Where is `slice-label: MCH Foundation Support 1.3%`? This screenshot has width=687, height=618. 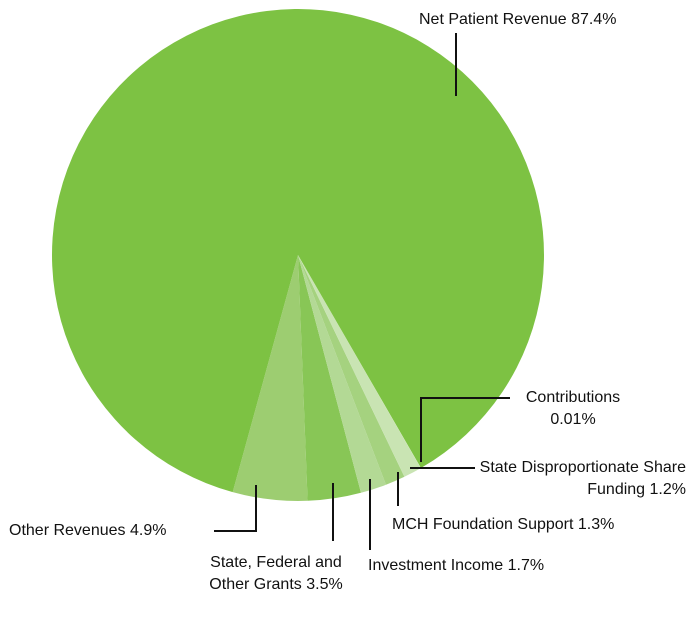
slice-label: MCH Foundation Support 1.3% is located at coordinates (537, 525).